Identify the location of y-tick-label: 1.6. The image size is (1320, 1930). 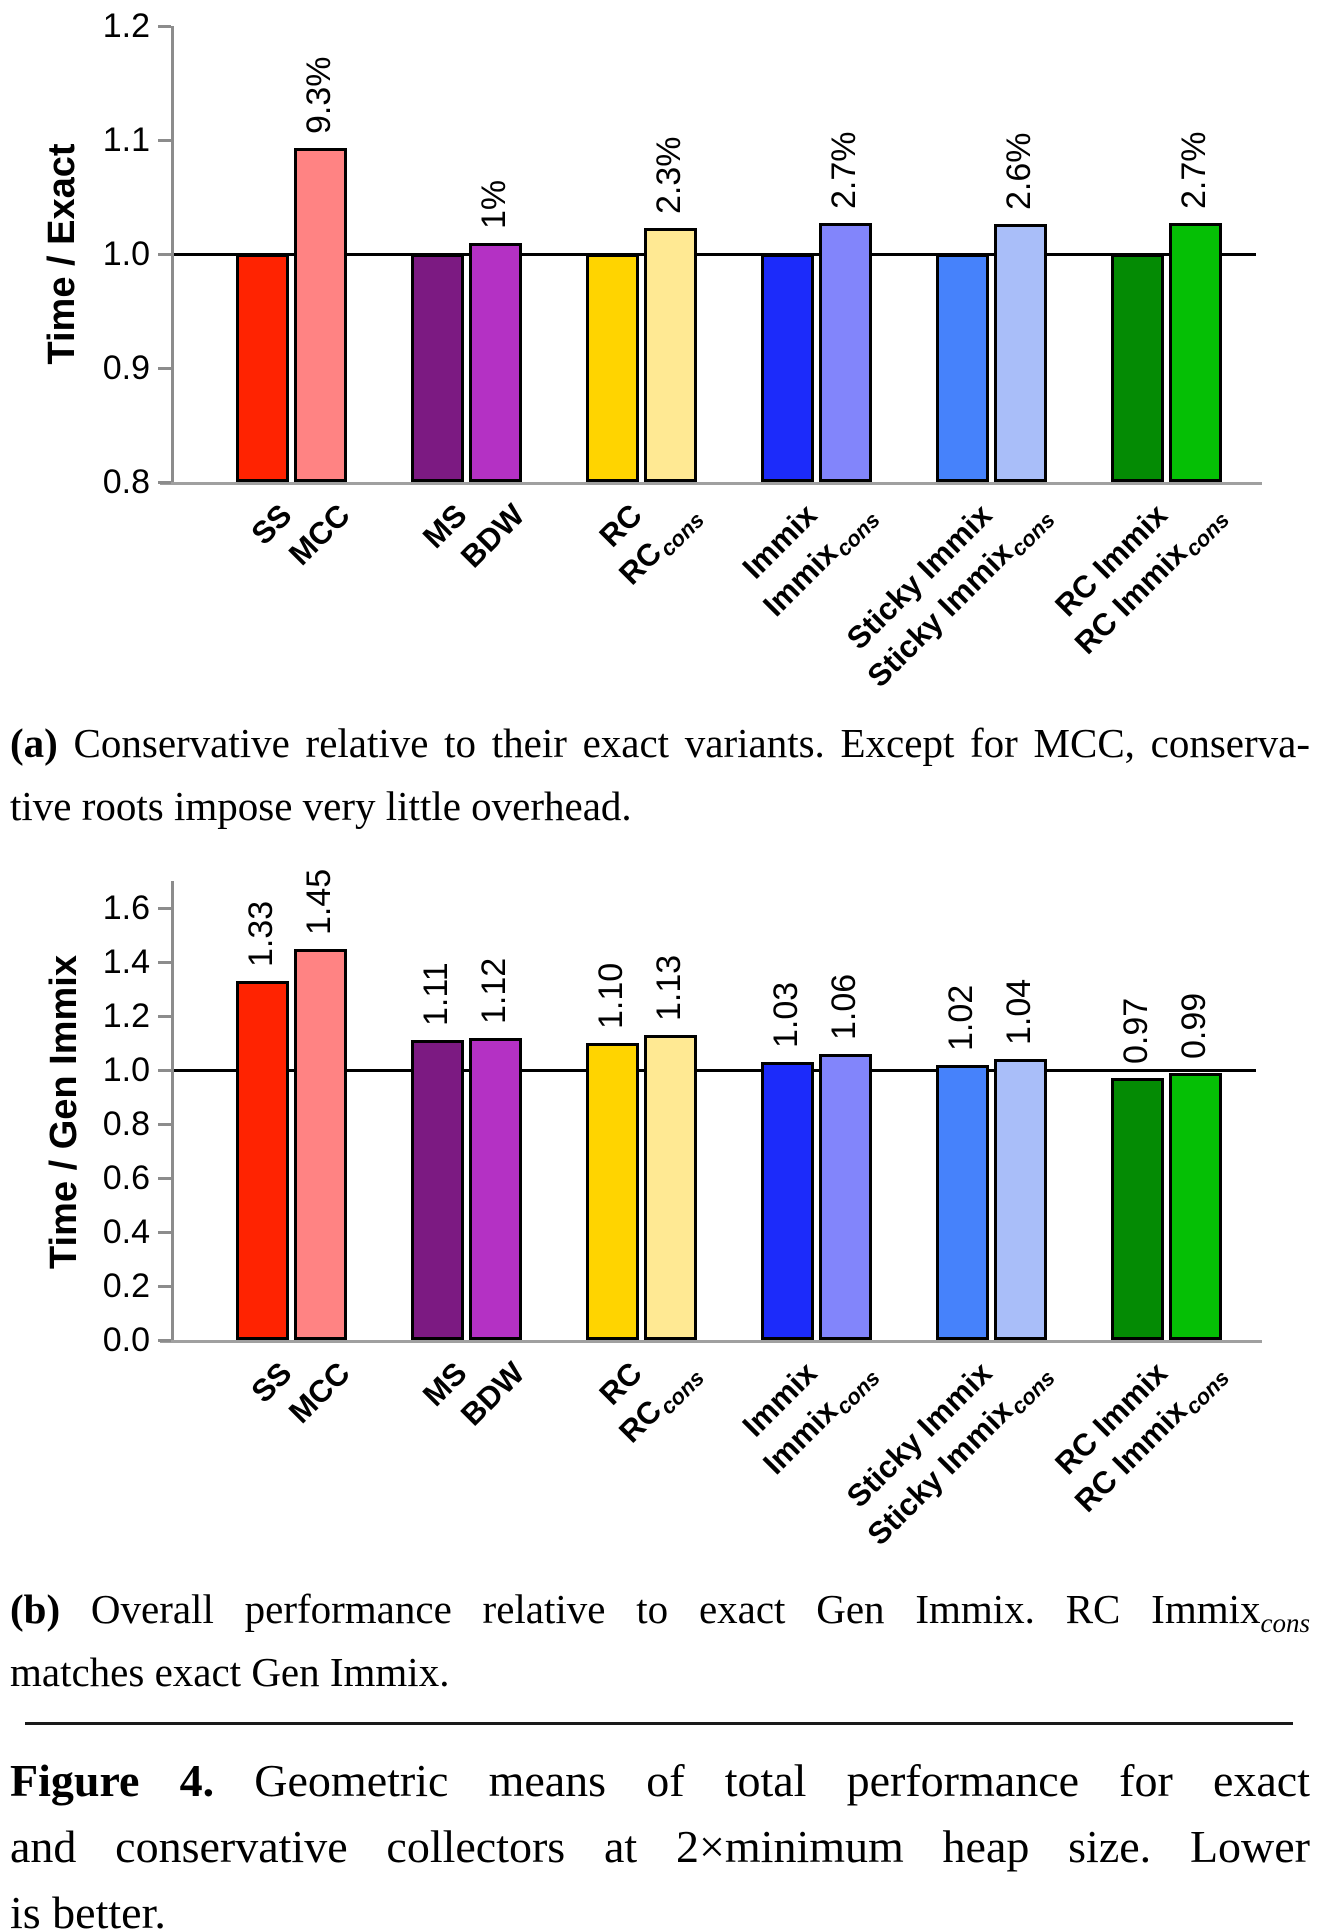
(126, 908).